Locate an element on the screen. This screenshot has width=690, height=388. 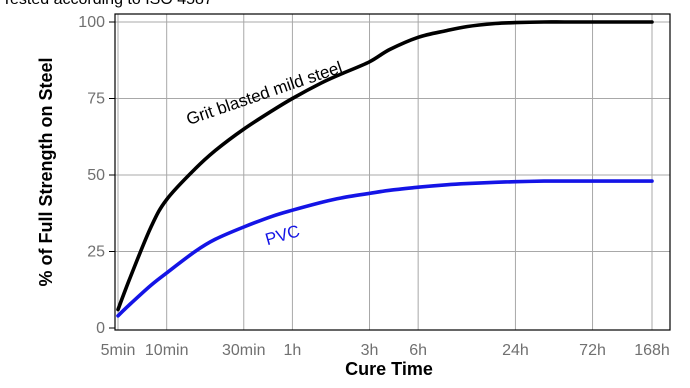
x-tick-label: 168h is located at coordinates (652, 350).